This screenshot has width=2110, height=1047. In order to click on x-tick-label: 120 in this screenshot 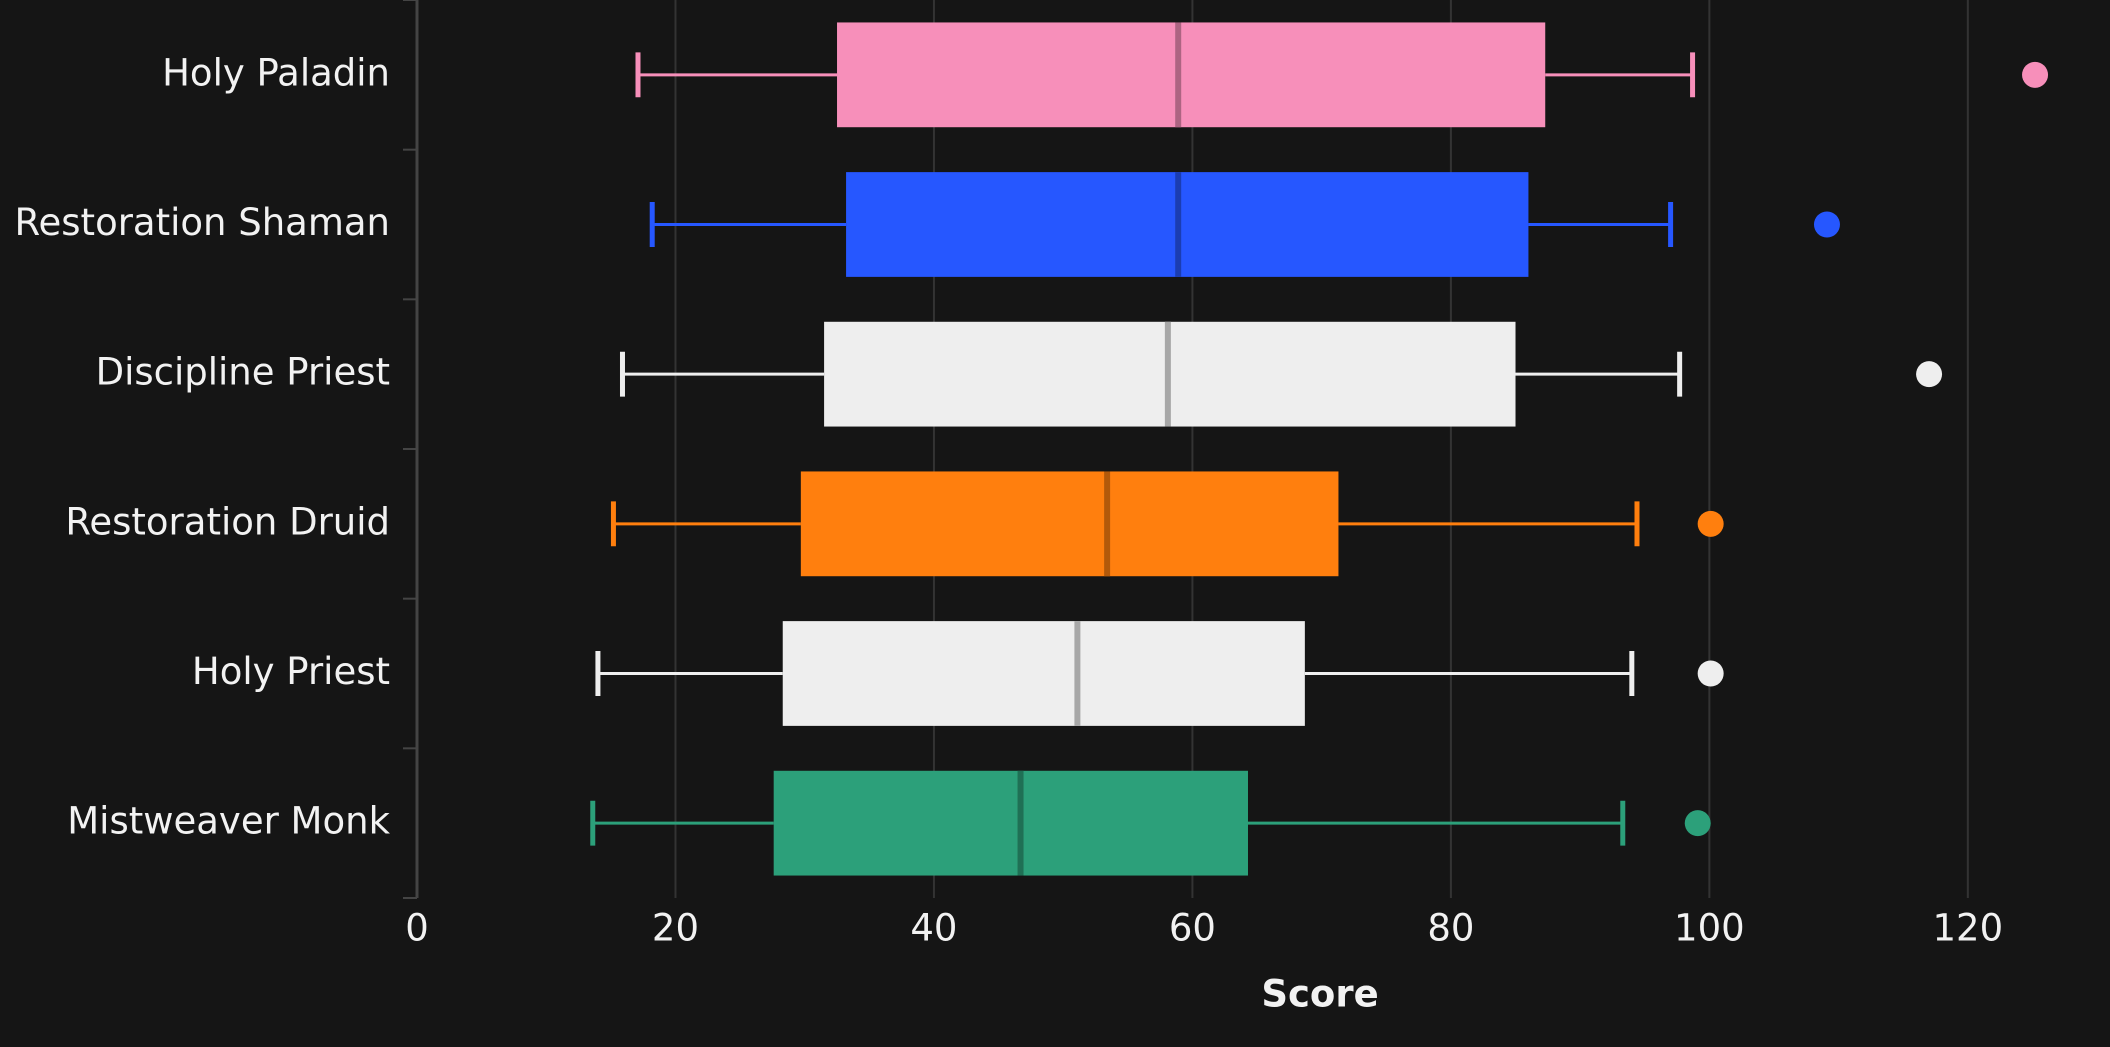, I will do `click(1968, 928)`.